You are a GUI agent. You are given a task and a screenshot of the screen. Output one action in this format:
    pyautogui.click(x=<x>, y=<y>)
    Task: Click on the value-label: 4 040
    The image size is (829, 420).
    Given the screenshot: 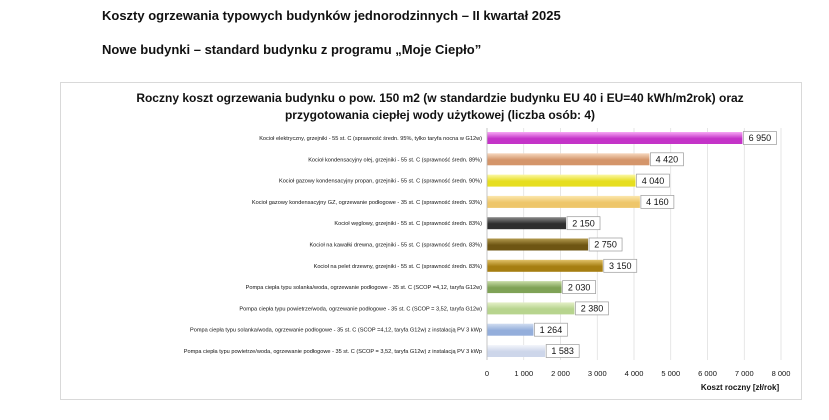 What is the action you would take?
    pyautogui.click(x=653, y=181)
    